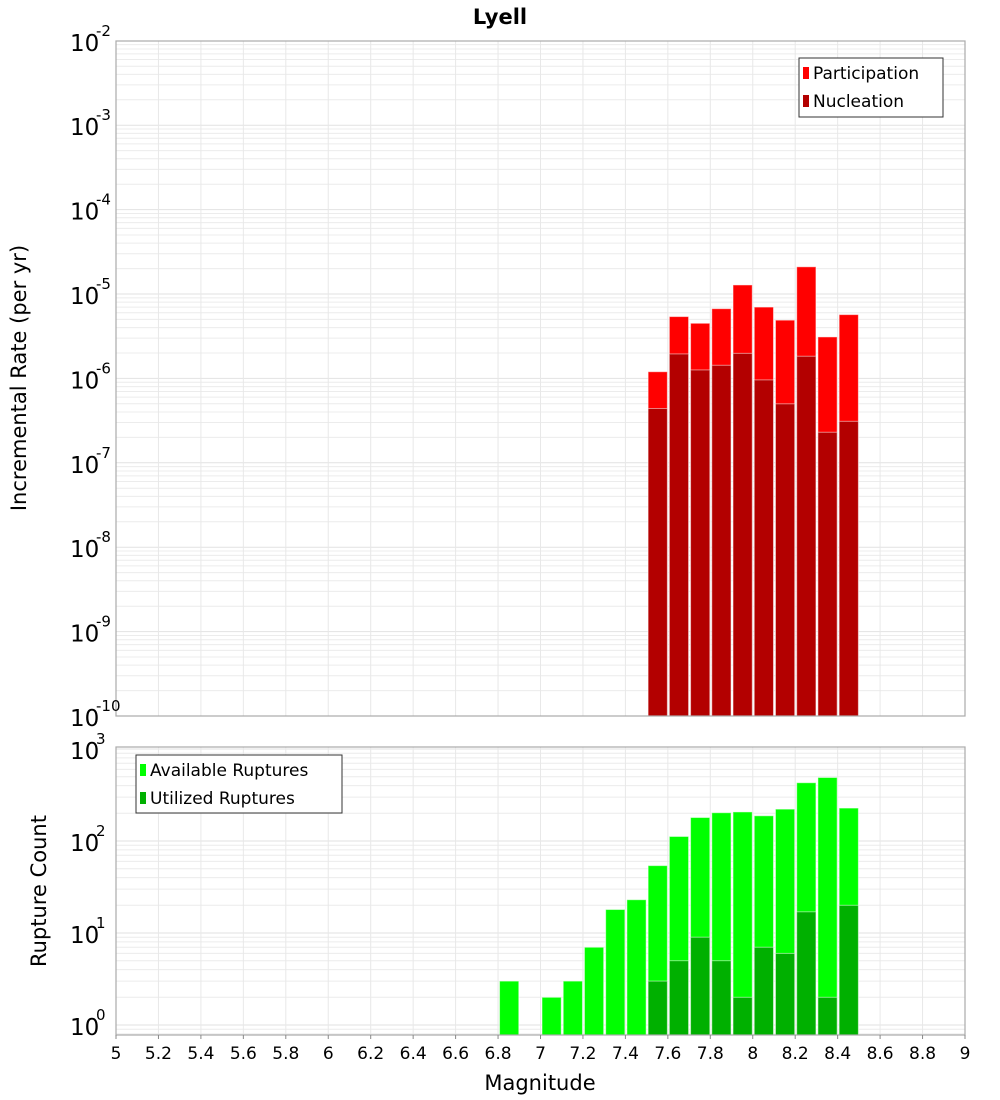  What do you see at coordinates (116, 1054) in the screenshot?
I see `x-tick-label: 5` at bounding box center [116, 1054].